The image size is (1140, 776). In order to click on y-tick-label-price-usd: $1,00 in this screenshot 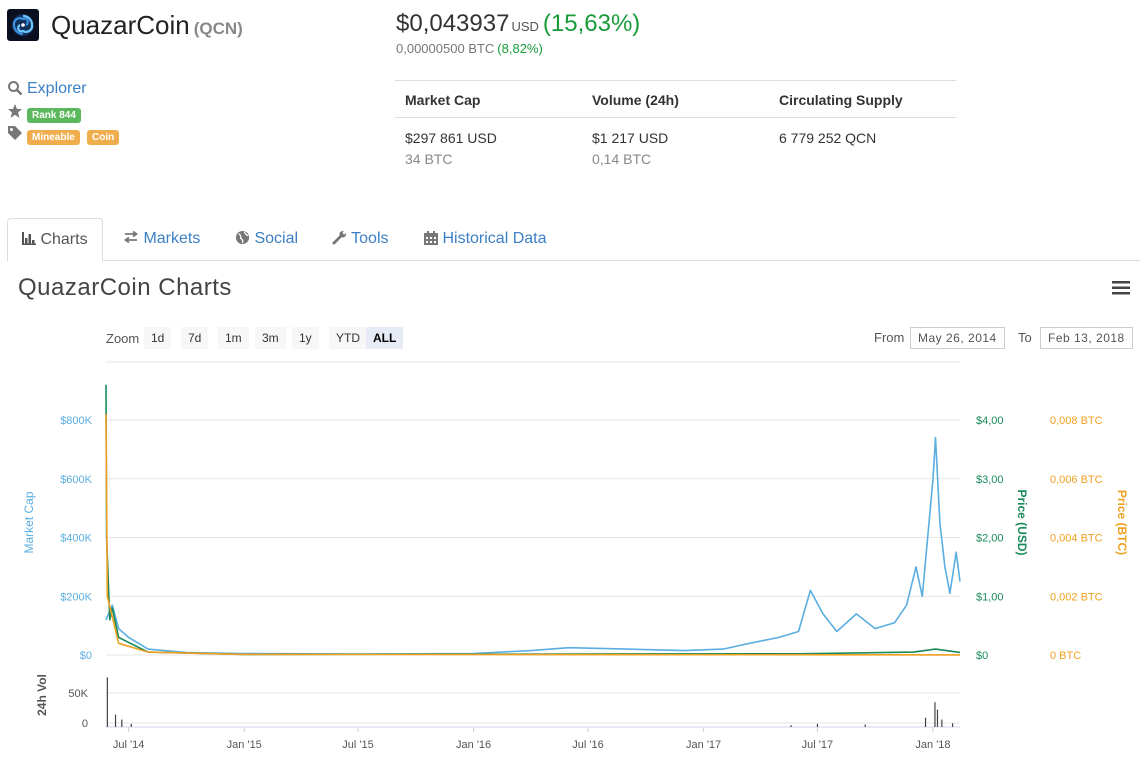, I will do `click(990, 597)`.